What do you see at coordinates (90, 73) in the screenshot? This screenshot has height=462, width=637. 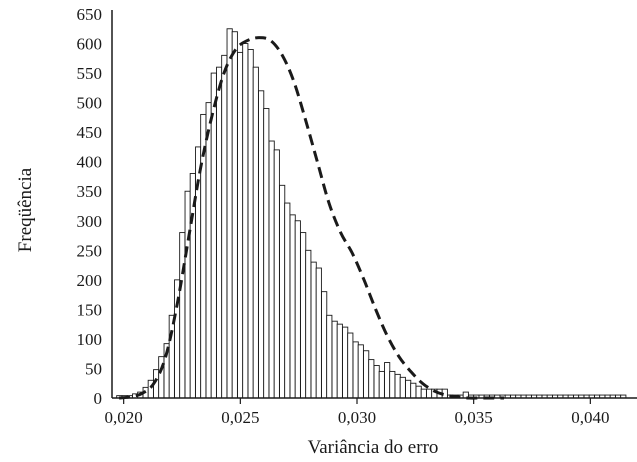 I see `y-tick-label: 550` at bounding box center [90, 73].